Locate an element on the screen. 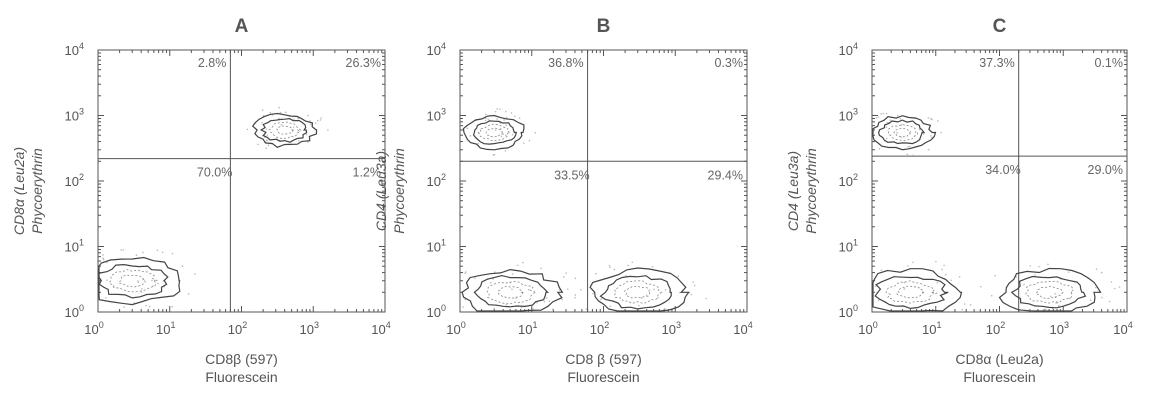 The height and width of the screenshot is (393, 1153). x-tick-exponent: 3 is located at coordinates (316, 325).